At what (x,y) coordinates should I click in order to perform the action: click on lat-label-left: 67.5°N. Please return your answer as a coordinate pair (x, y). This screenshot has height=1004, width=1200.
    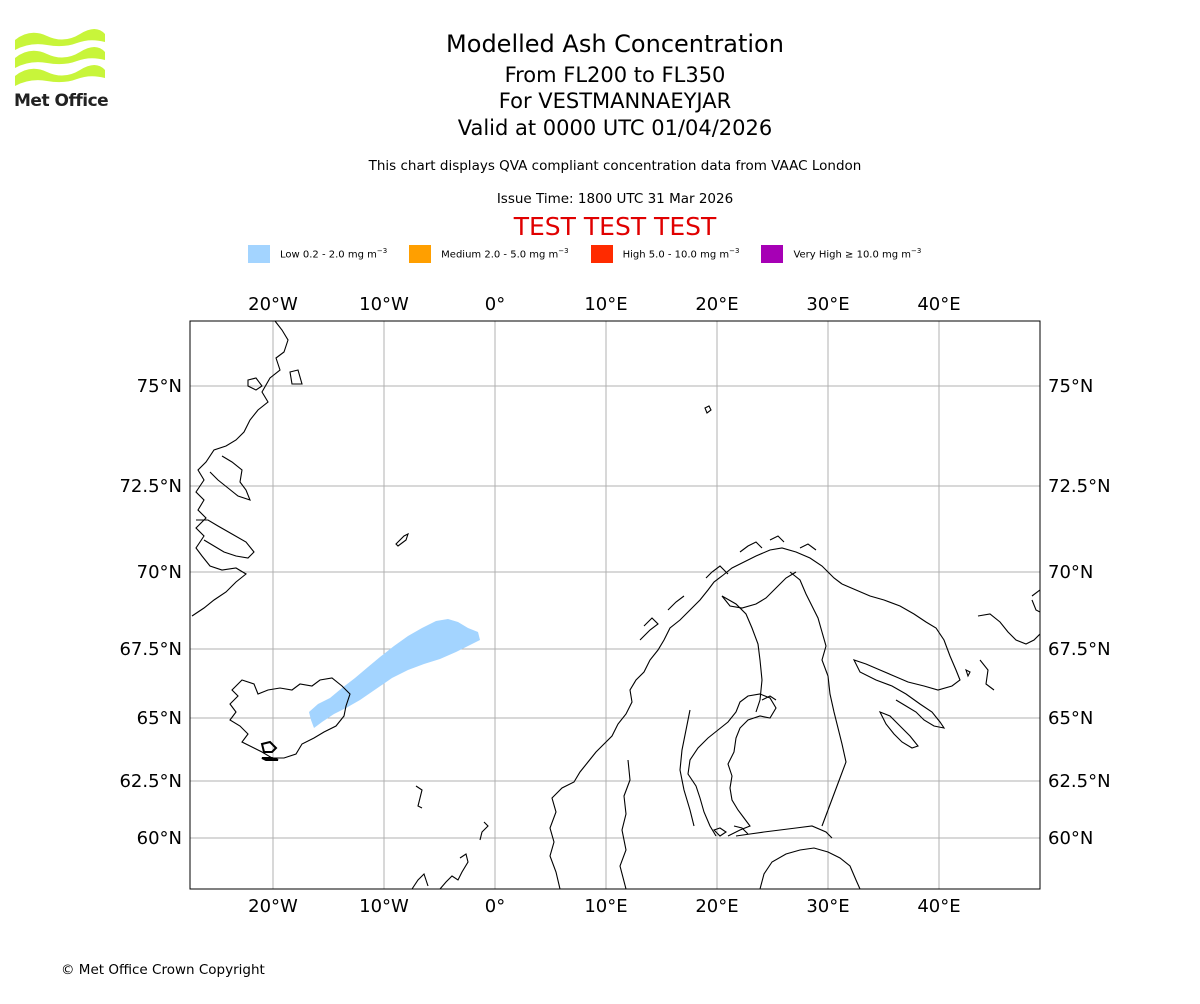
    Looking at the image, I should click on (150, 649).